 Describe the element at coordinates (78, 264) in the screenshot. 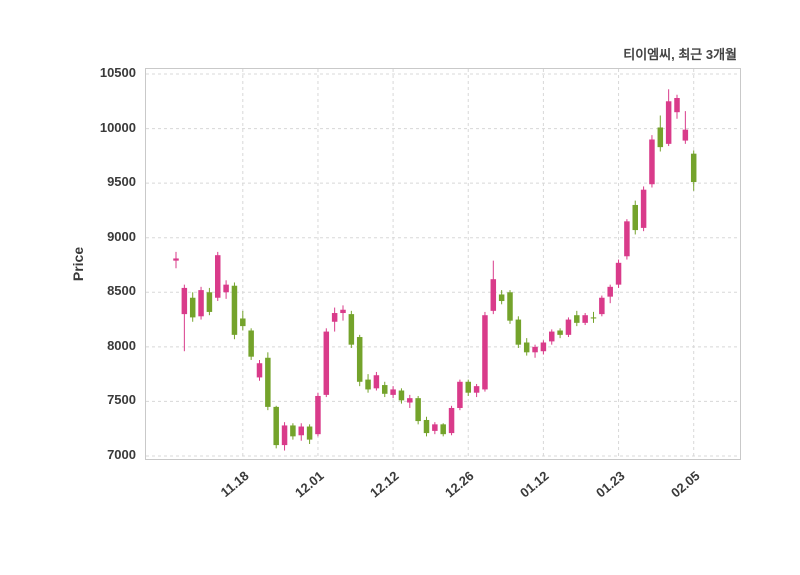

I see `y-axis-label: Price` at that location.